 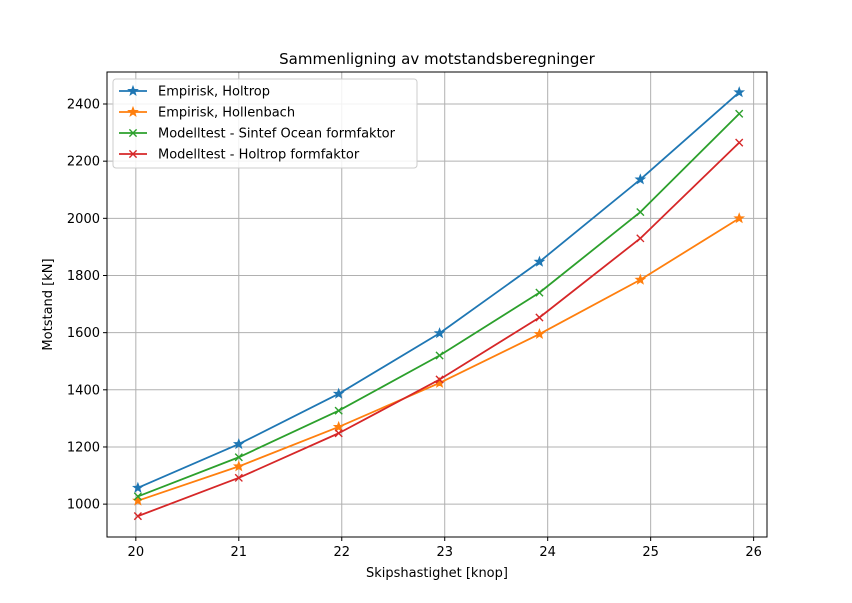 I want to click on y-tick-label: 2200, so click(x=83, y=162).